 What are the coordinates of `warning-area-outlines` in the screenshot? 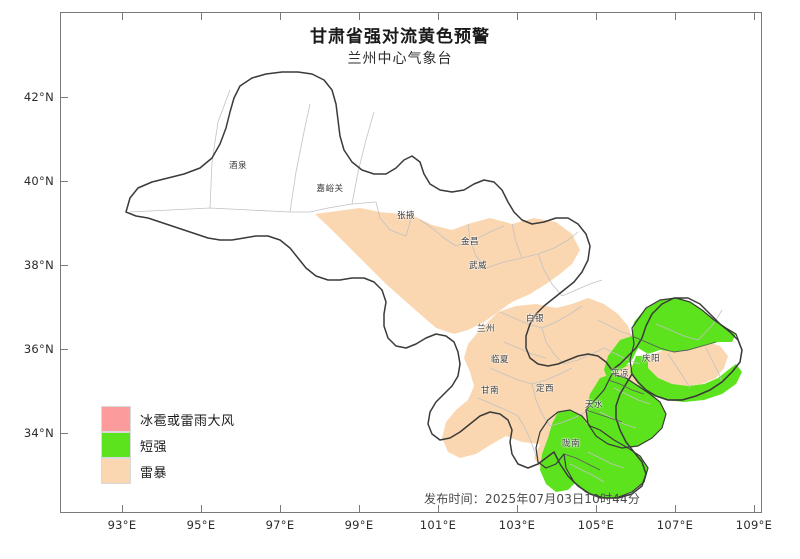 It's located at (639, 398).